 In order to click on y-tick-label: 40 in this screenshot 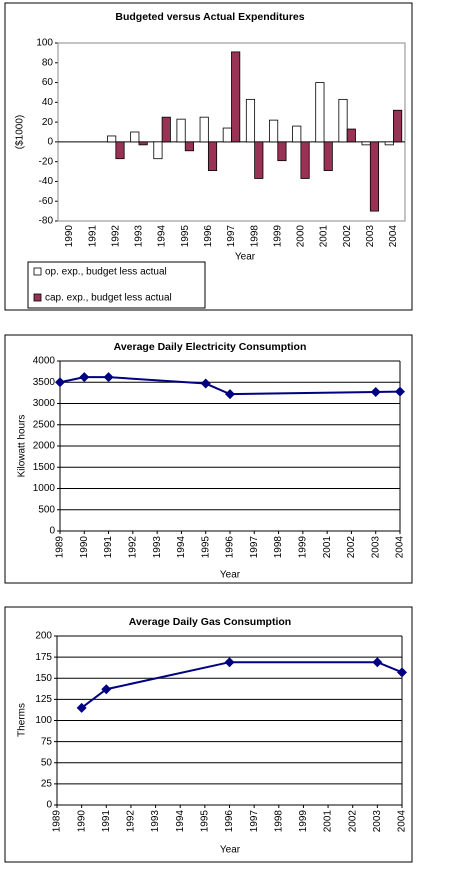, I will do `click(48, 102)`.